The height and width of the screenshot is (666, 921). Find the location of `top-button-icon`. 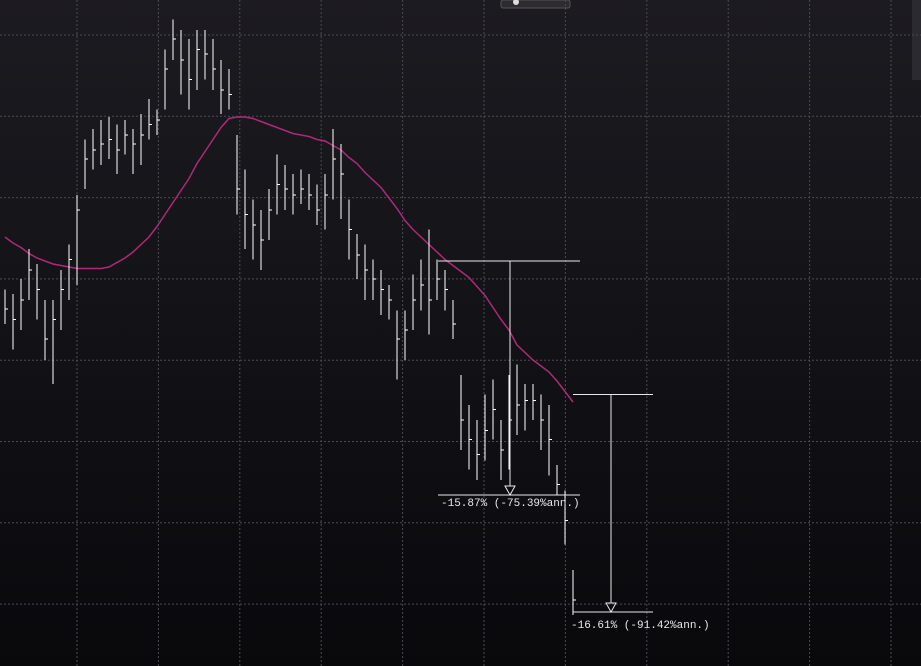

top-button-icon is located at coordinates (516, 2).